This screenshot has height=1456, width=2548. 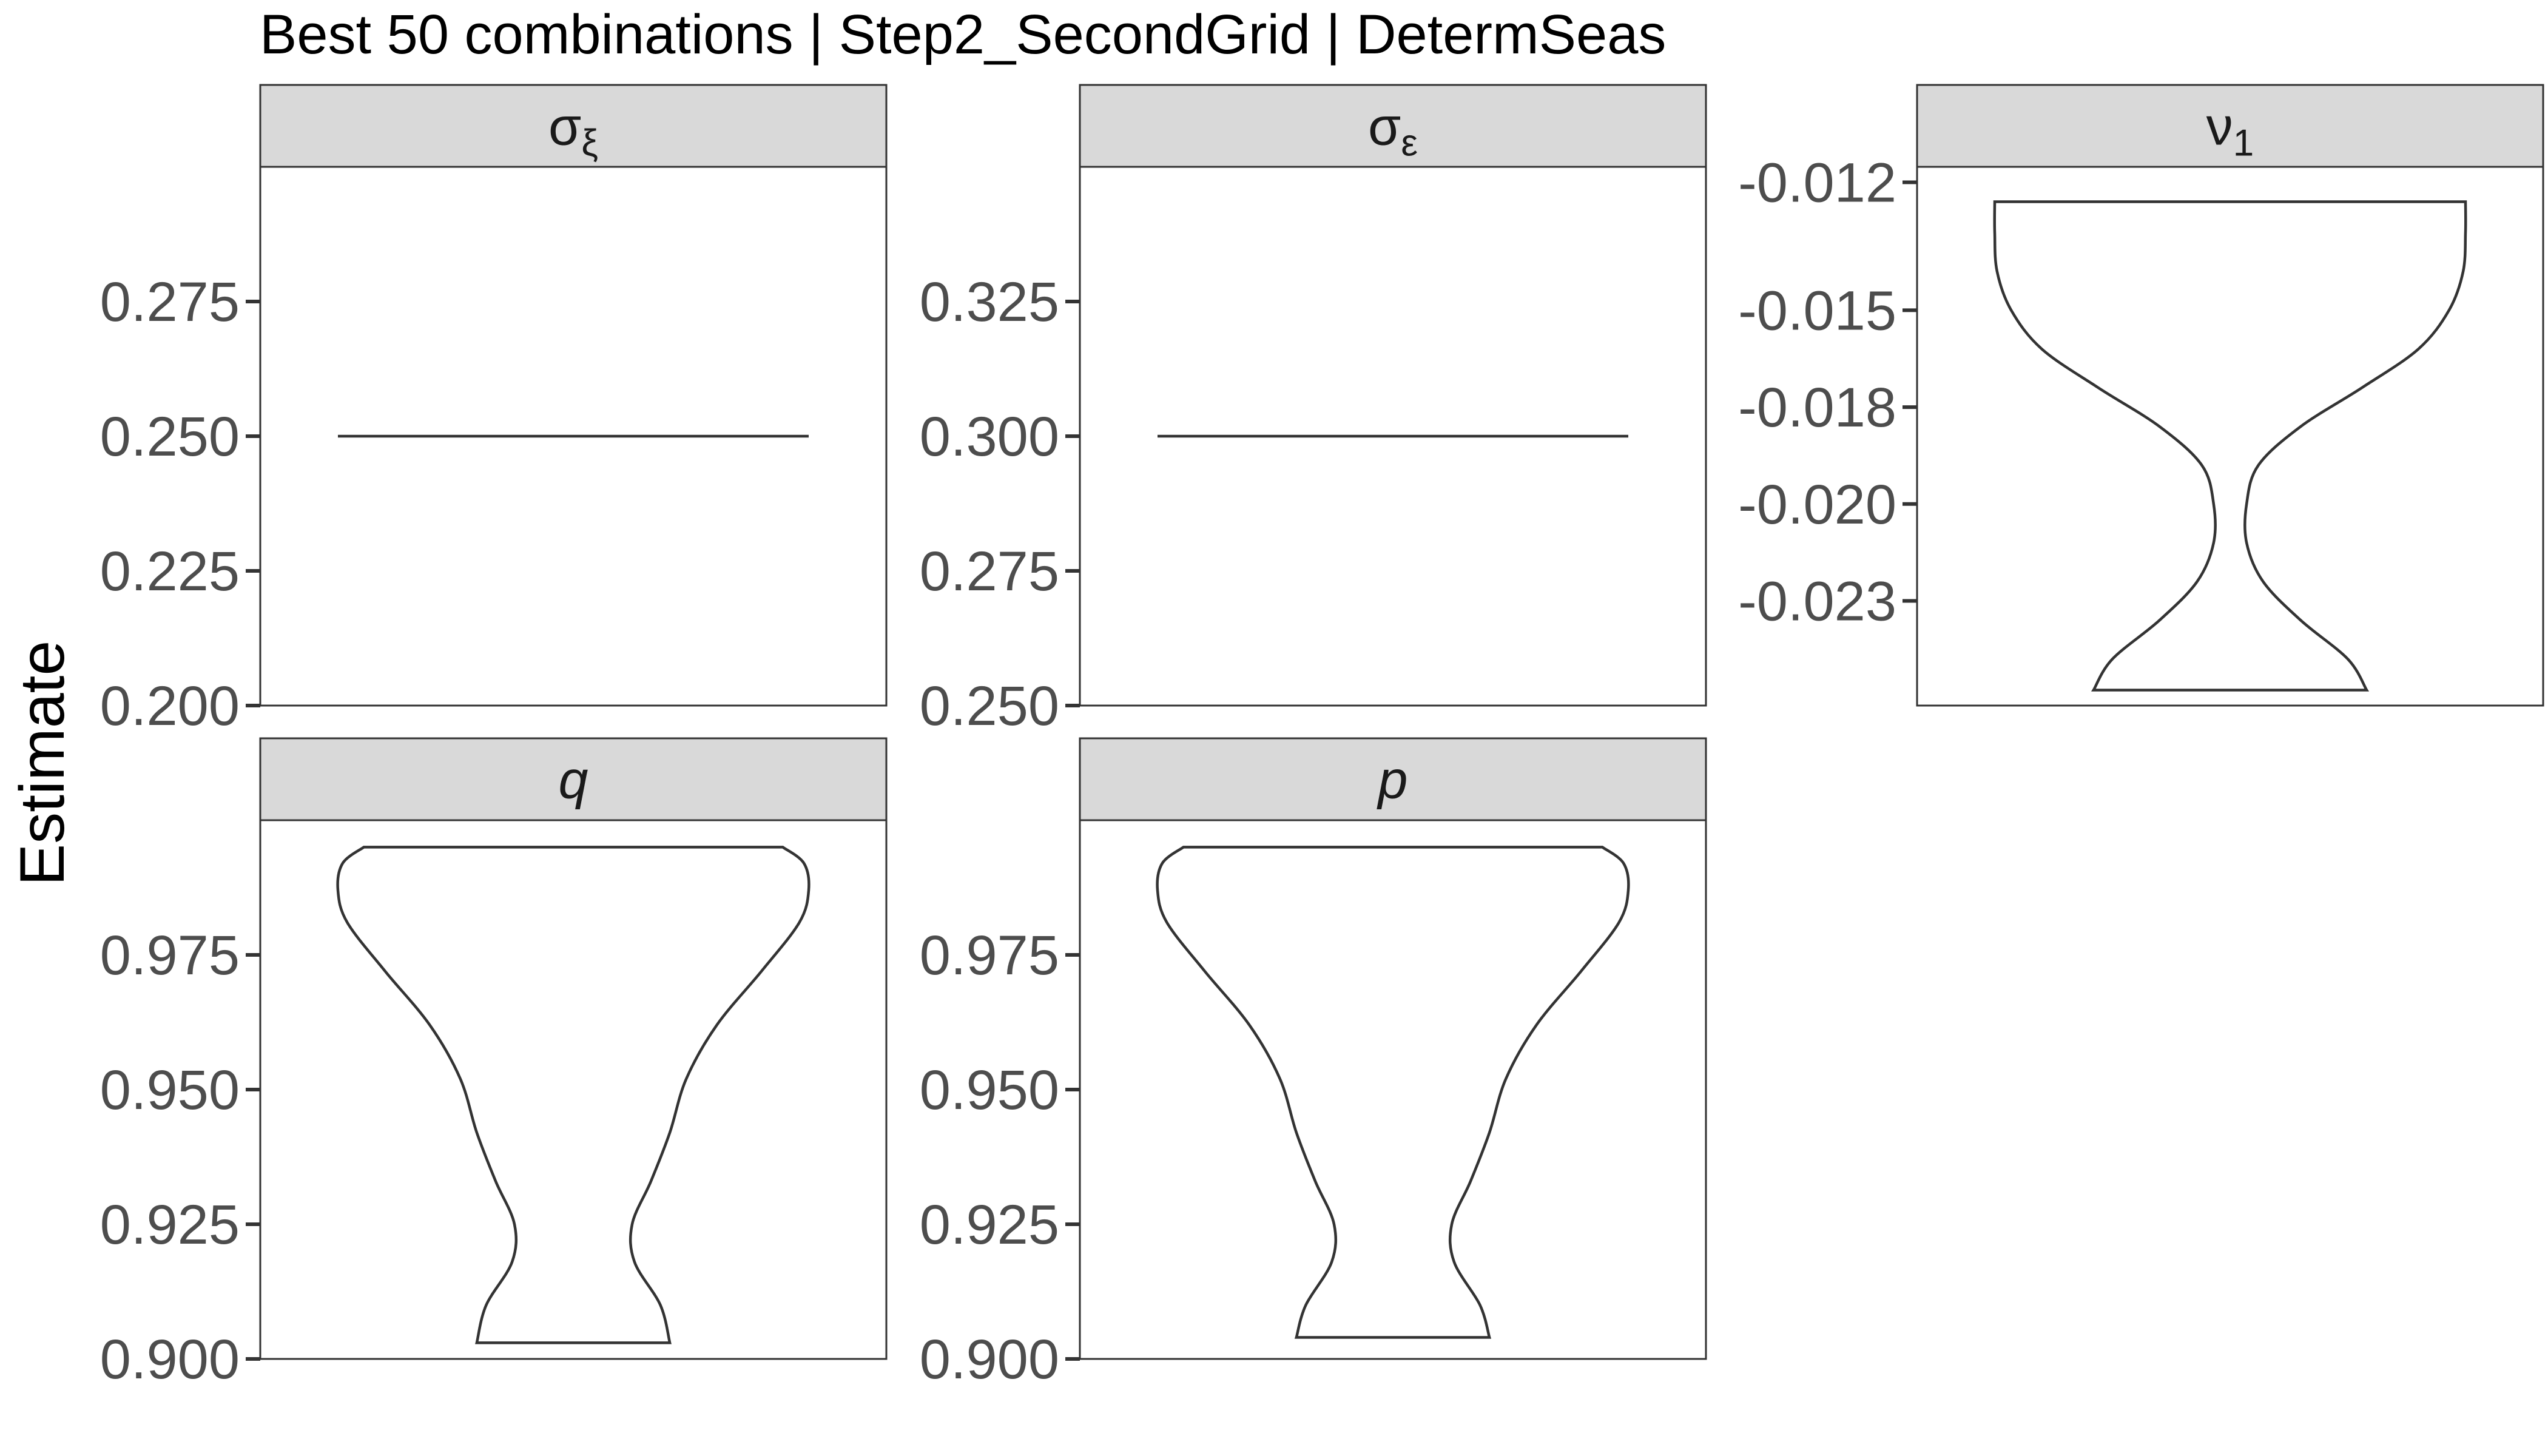 I want to click on facet-strip-label: q, so click(x=573, y=780).